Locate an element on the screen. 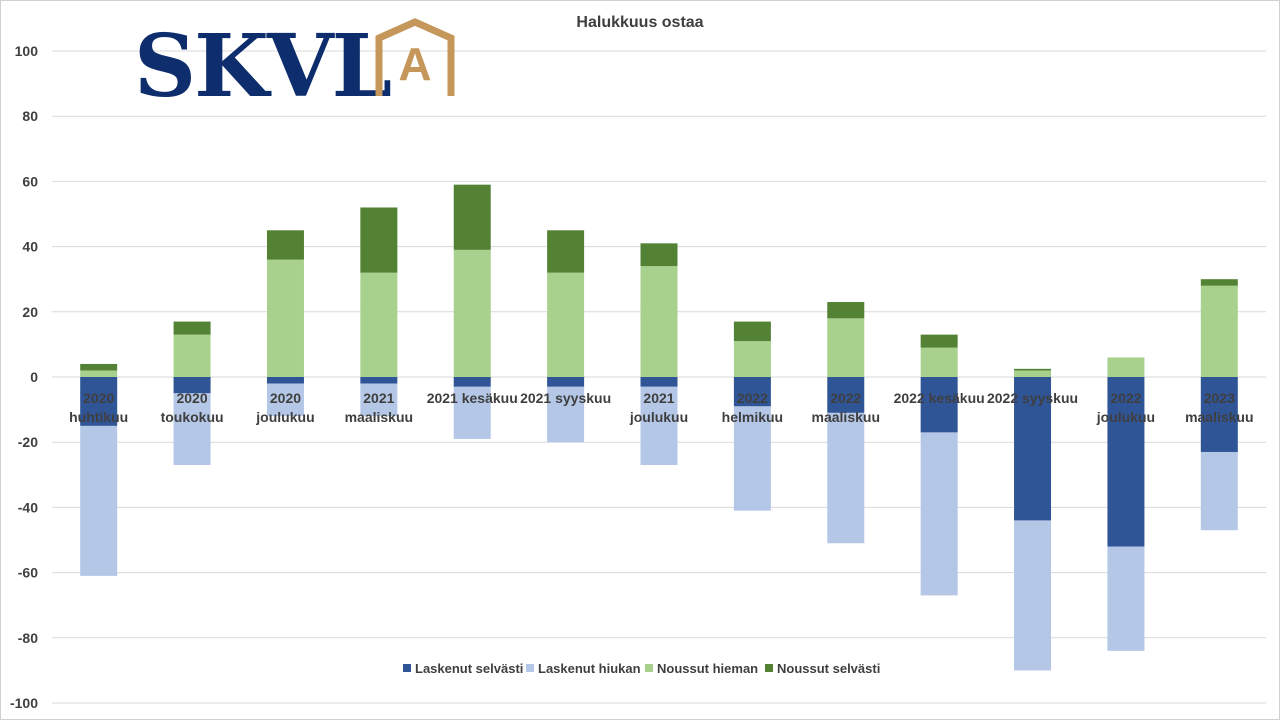 This screenshot has width=1280, height=720. category-label: 2022 helmikuu is located at coordinates (752, 407).